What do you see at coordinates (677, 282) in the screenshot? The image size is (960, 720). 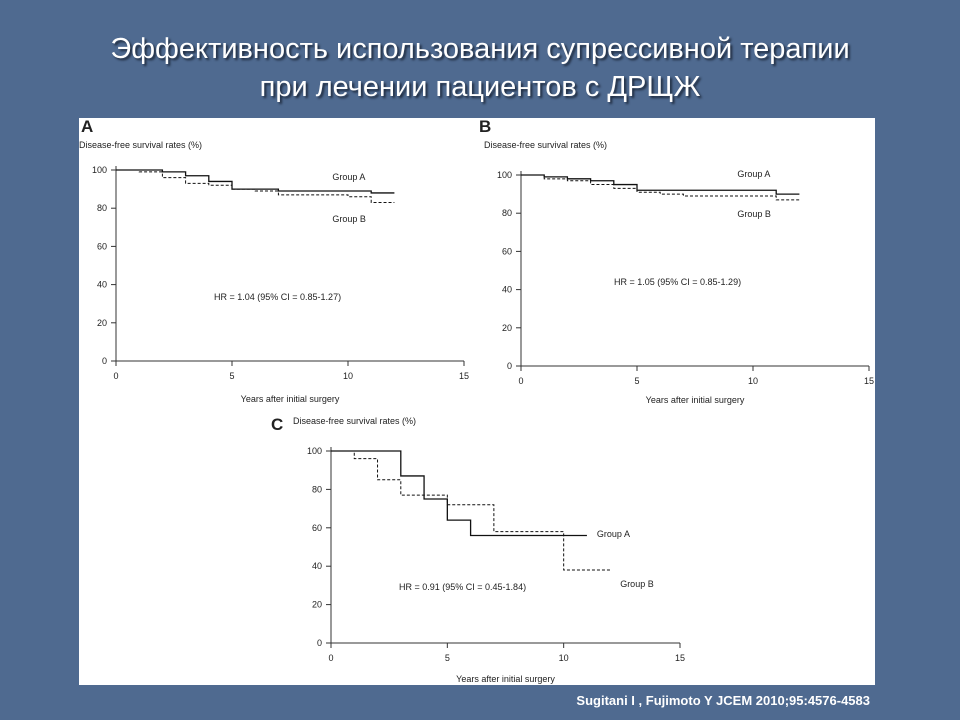 I see `panel-b-hr-annotation: HR = 1.05 (95% CI = 0.85-1.29)` at bounding box center [677, 282].